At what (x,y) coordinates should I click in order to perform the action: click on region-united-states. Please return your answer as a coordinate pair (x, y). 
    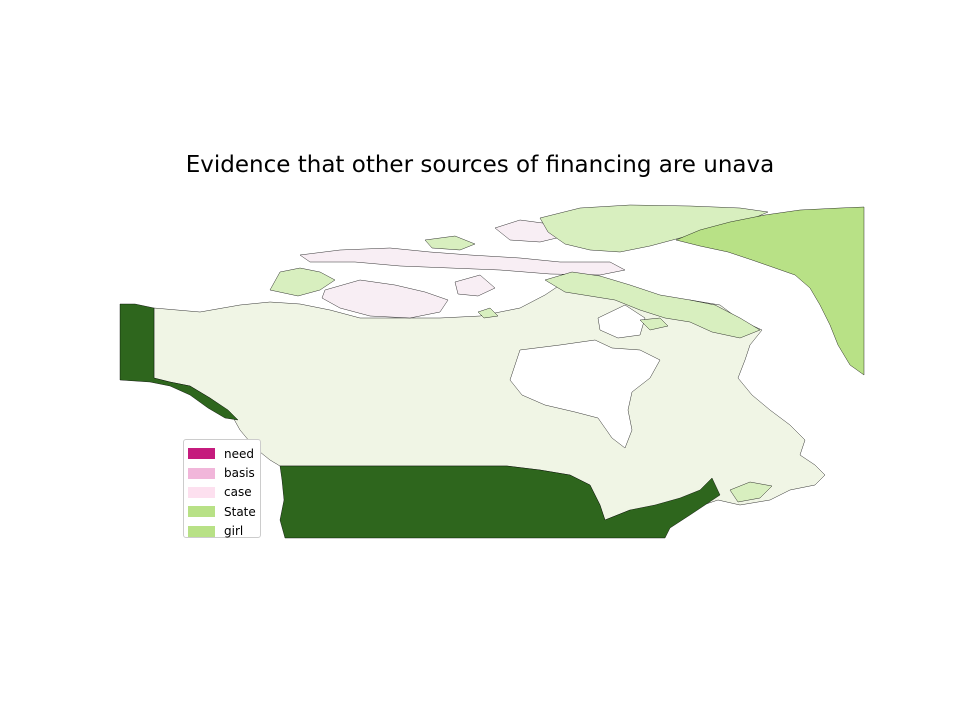
    Looking at the image, I should click on (500, 502).